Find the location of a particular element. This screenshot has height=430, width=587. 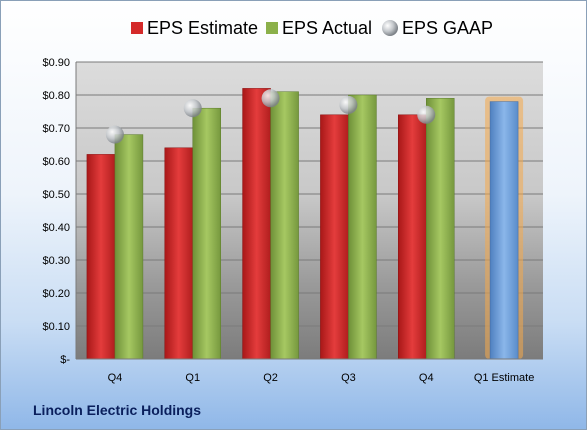

x-tick-label: Q1 Estimate is located at coordinates (504, 378).